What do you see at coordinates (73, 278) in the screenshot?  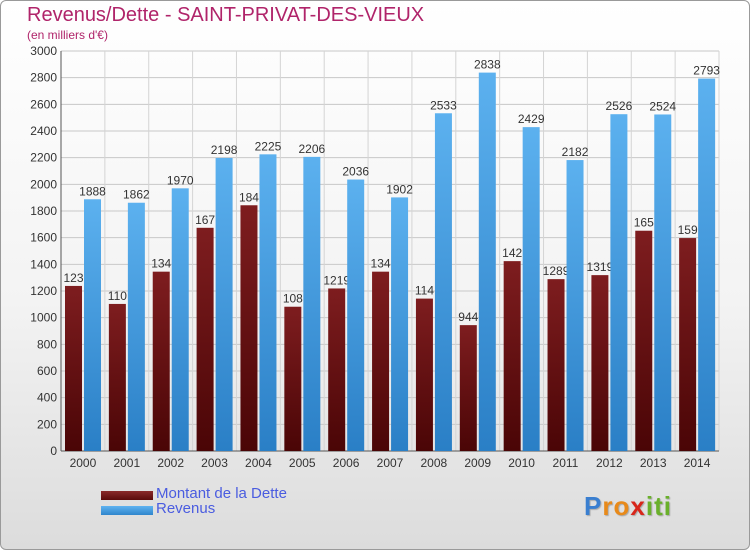 I see `data-label-dette: 123` at bounding box center [73, 278].